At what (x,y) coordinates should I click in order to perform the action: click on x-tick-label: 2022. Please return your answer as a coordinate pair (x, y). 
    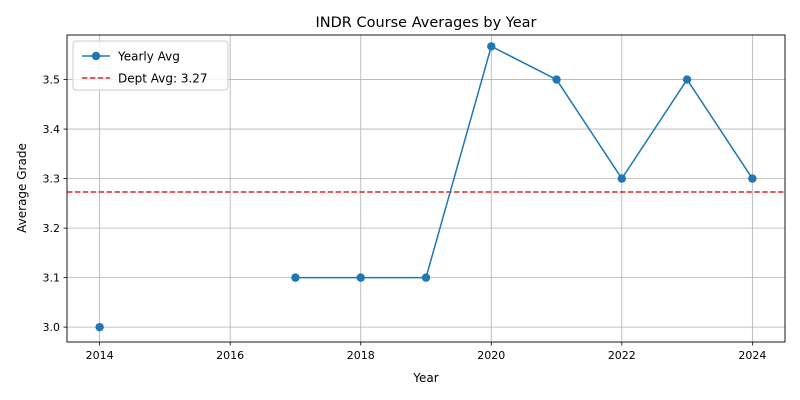
    Looking at the image, I should click on (622, 355).